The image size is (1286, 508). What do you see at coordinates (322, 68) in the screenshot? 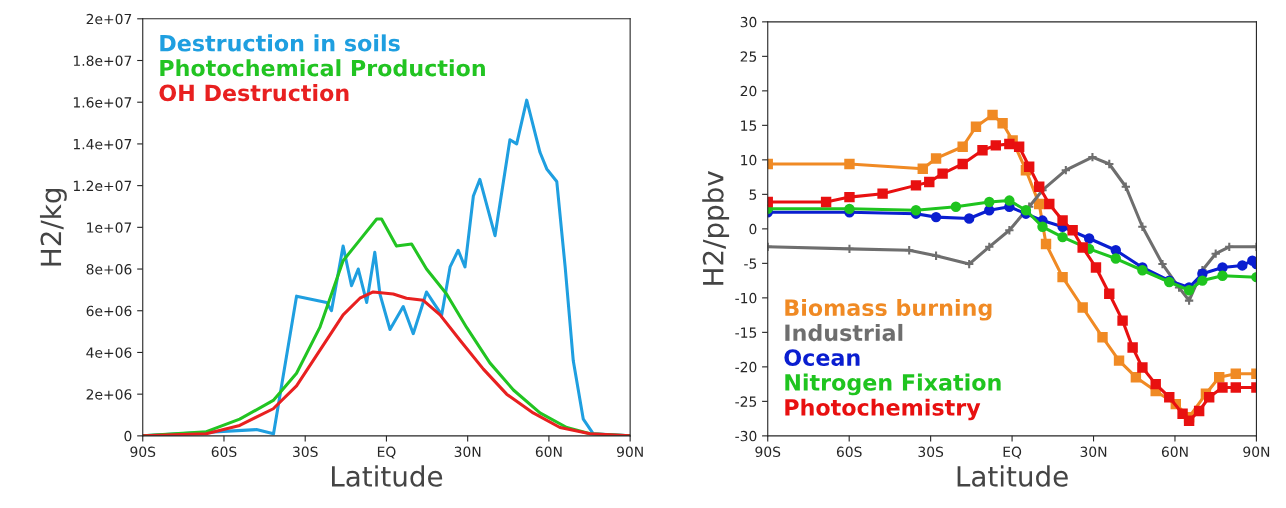
I see `text: Photochemical Production` at bounding box center [322, 68].